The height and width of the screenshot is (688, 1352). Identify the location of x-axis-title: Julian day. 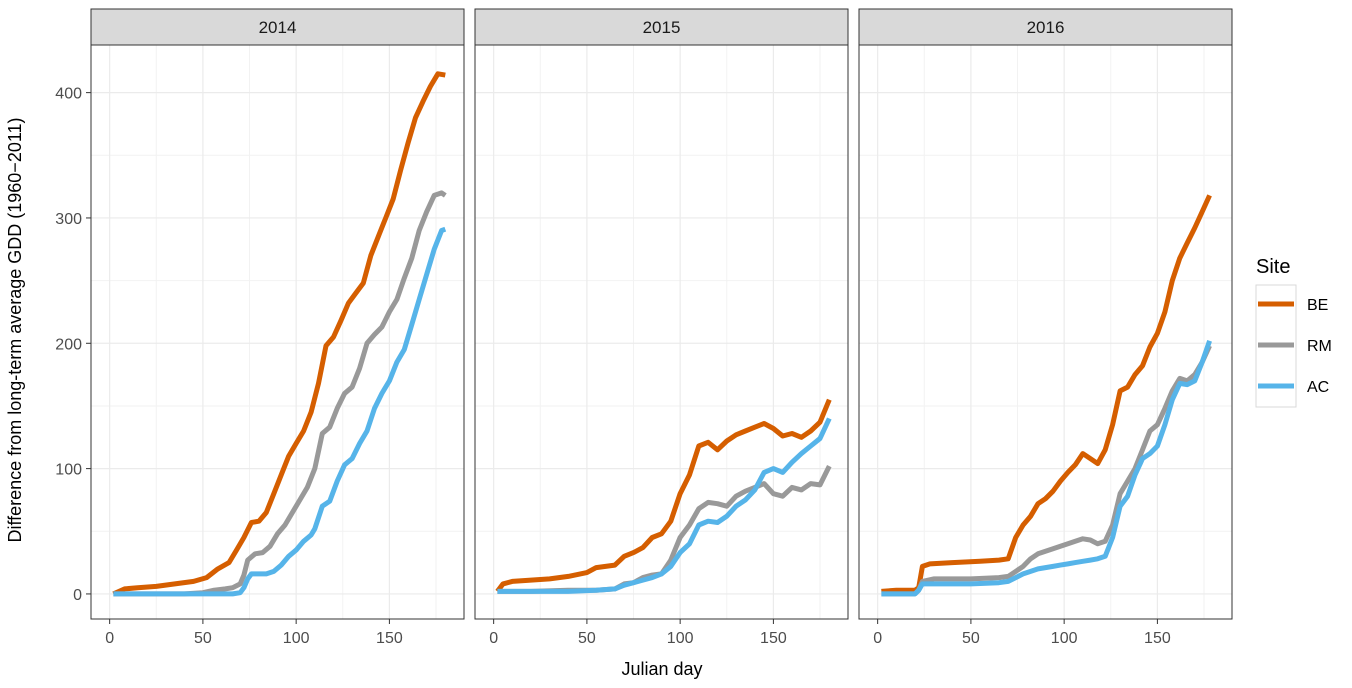
(661, 669).